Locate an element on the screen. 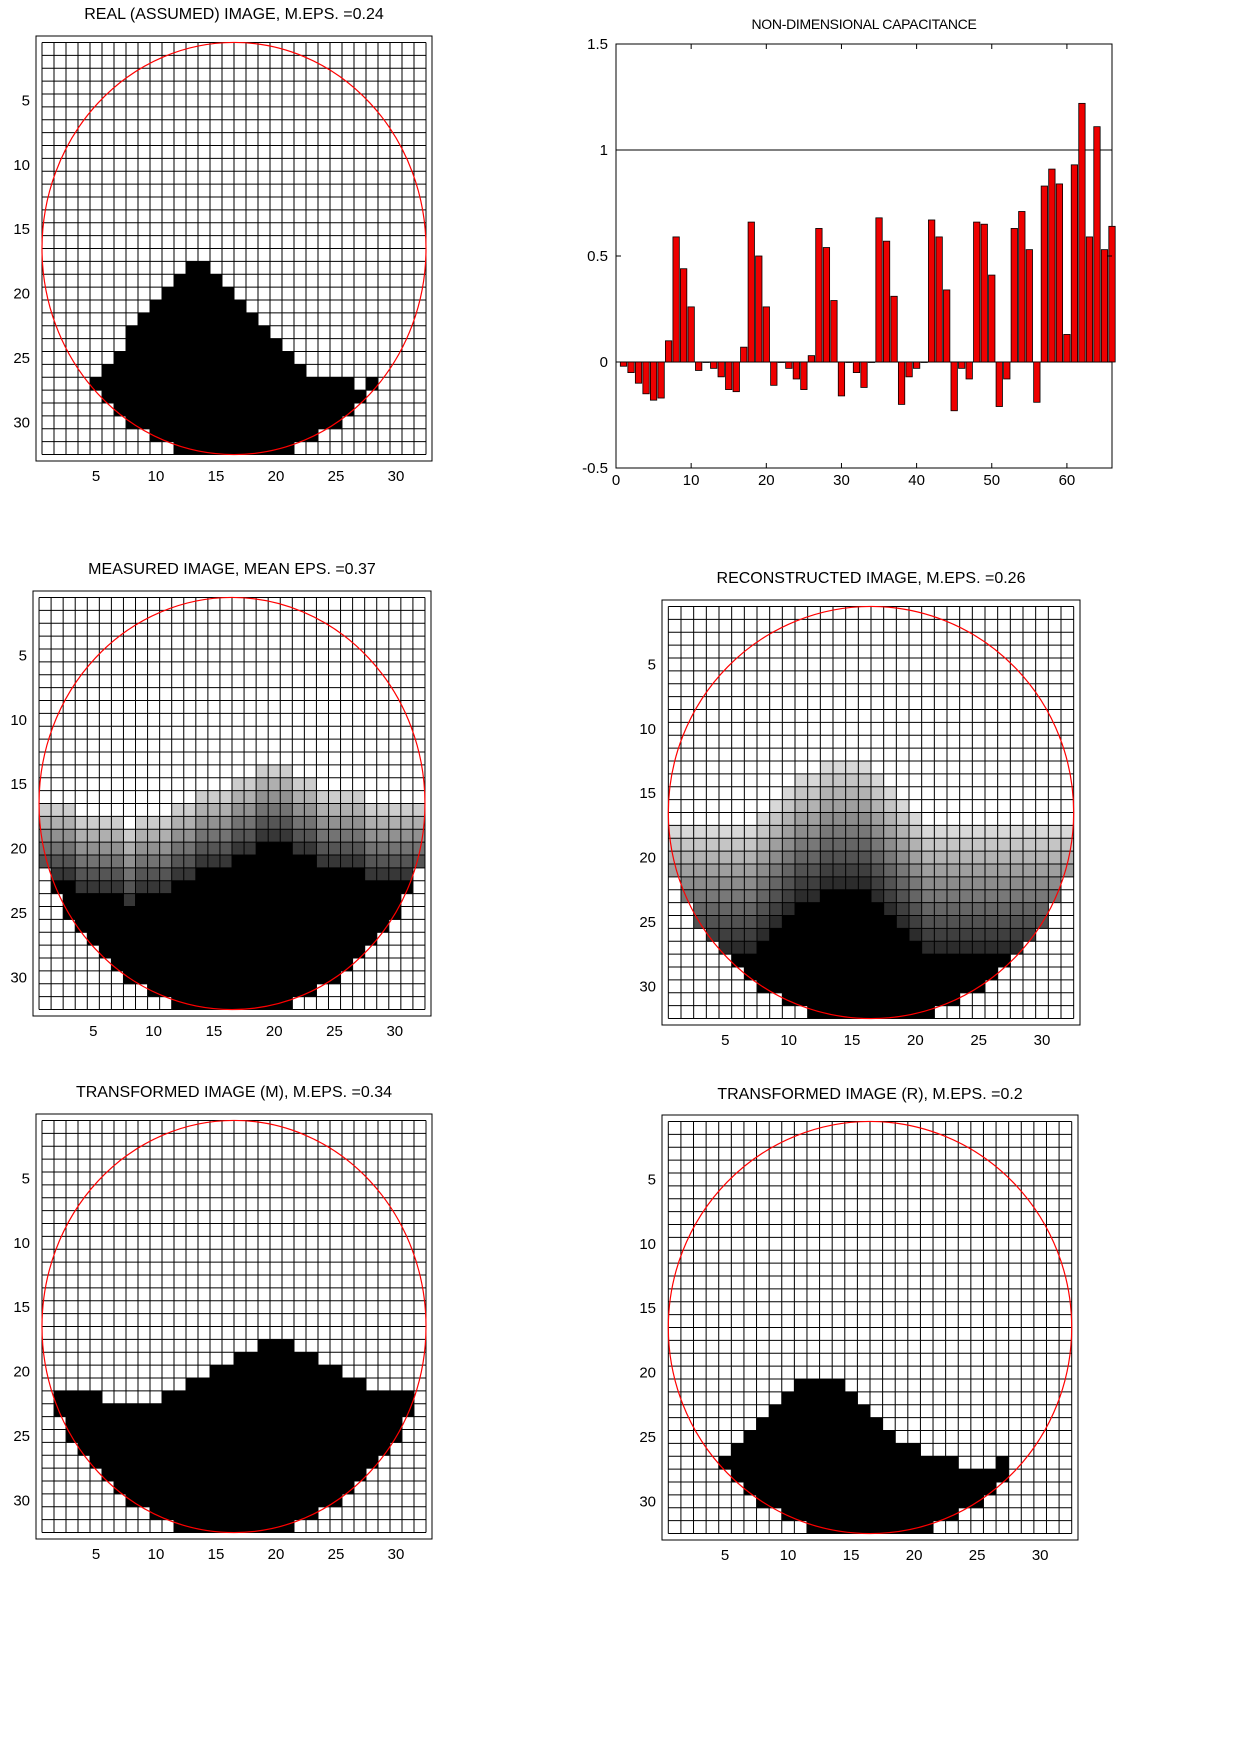 The height and width of the screenshot is (1753, 1256). y-tick-label: 0.5 is located at coordinates (597, 256).